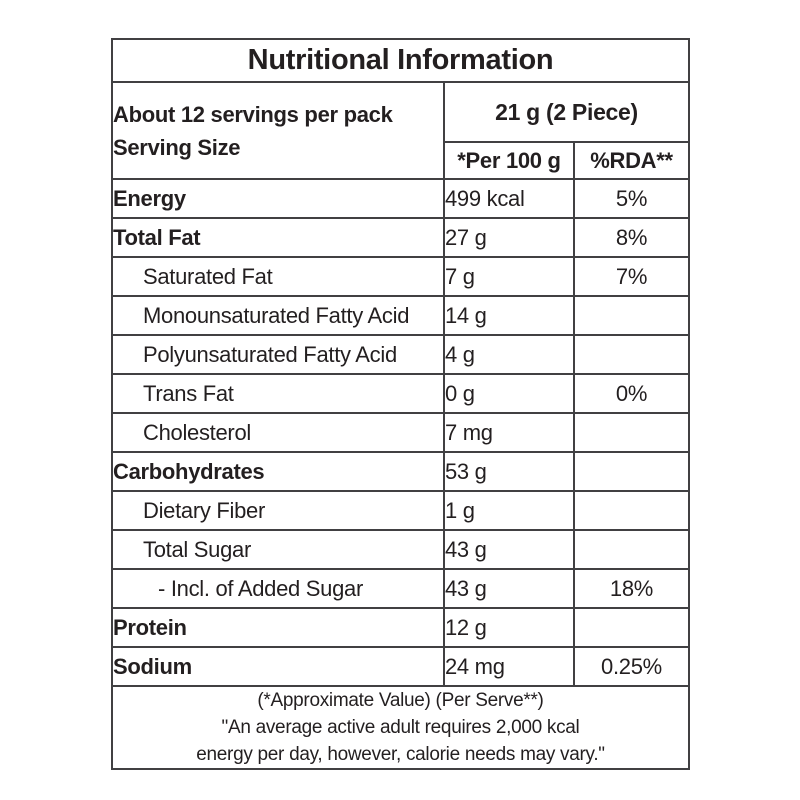 Image resolution: width=800 pixels, height=800 pixels. I want to click on nutrient-label: Monounsaturated Fatty Acid, so click(278, 315).